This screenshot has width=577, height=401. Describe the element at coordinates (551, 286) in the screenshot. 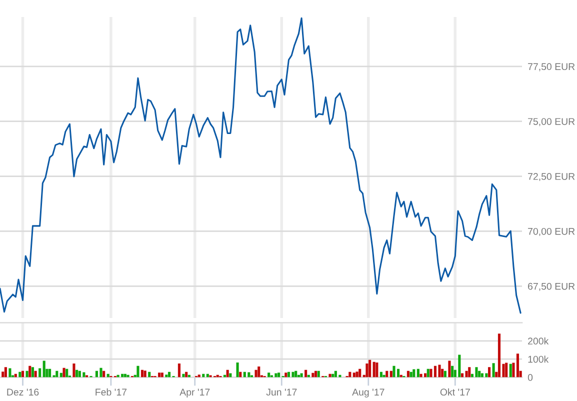

I see `y-tick-label: 67,50 EUR` at that location.